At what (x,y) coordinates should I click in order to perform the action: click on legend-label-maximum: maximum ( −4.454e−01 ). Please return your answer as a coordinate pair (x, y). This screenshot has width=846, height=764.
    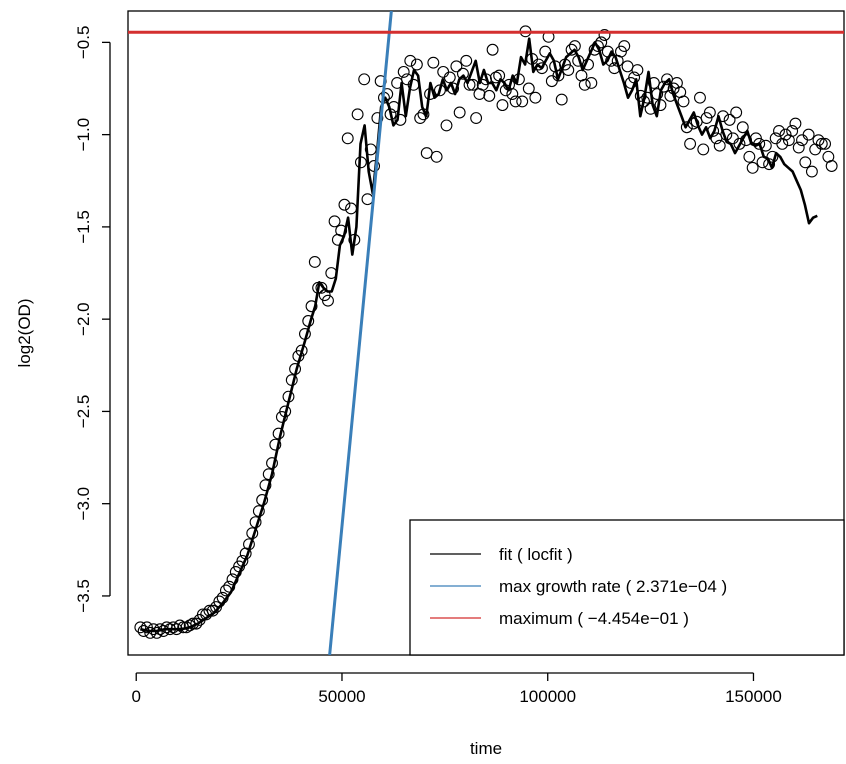
    Looking at the image, I should click on (594, 618).